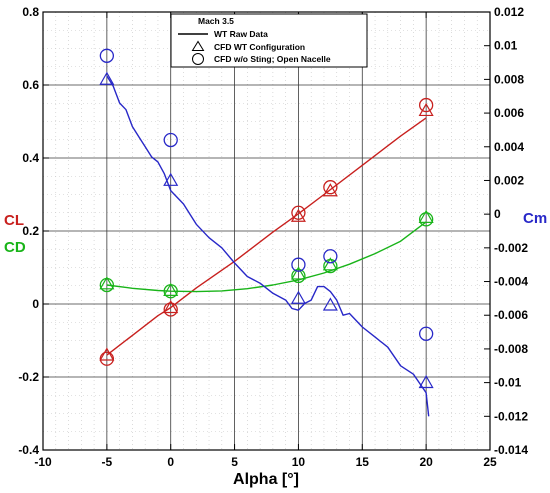 This screenshot has width=550, height=493. What do you see at coordinates (241, 34) in the screenshot?
I see `legend-label-wt-raw: WT Raw Data` at bounding box center [241, 34].